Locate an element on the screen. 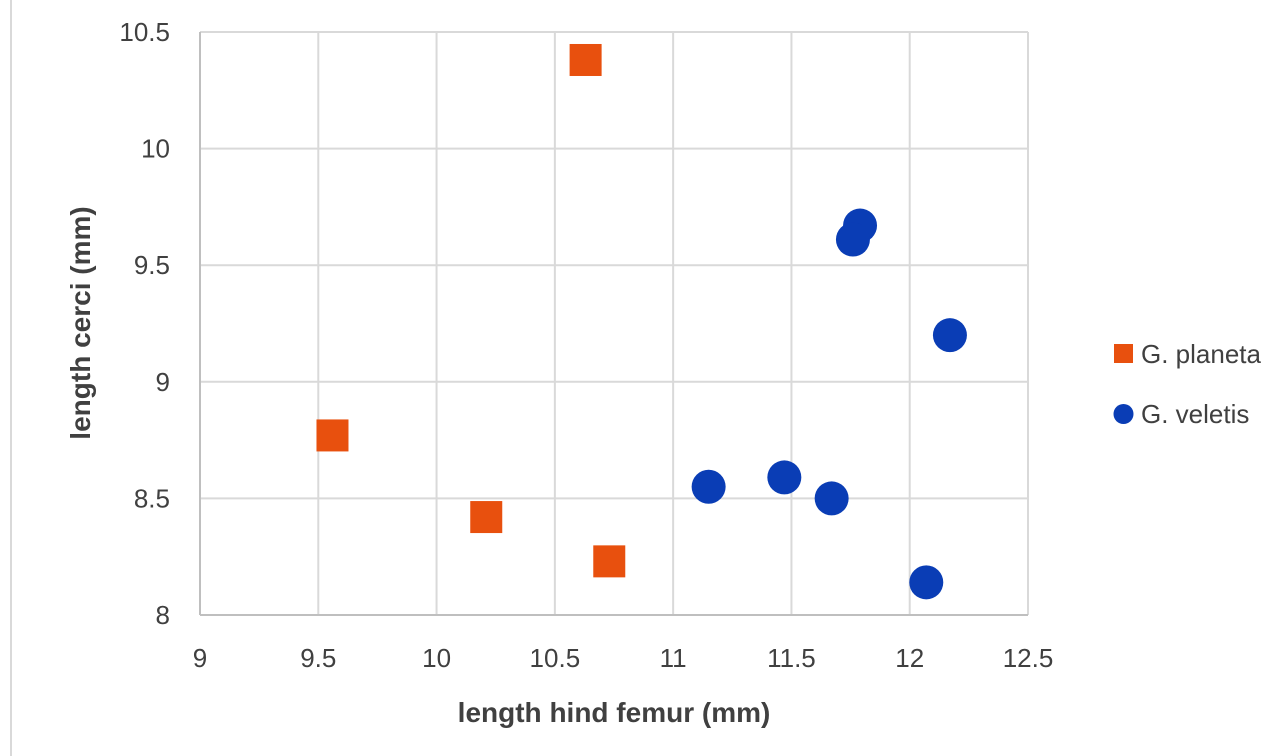 This screenshot has height=756, width=1285. legend: G. planeta G. veletis is located at coordinates (1187, 384).